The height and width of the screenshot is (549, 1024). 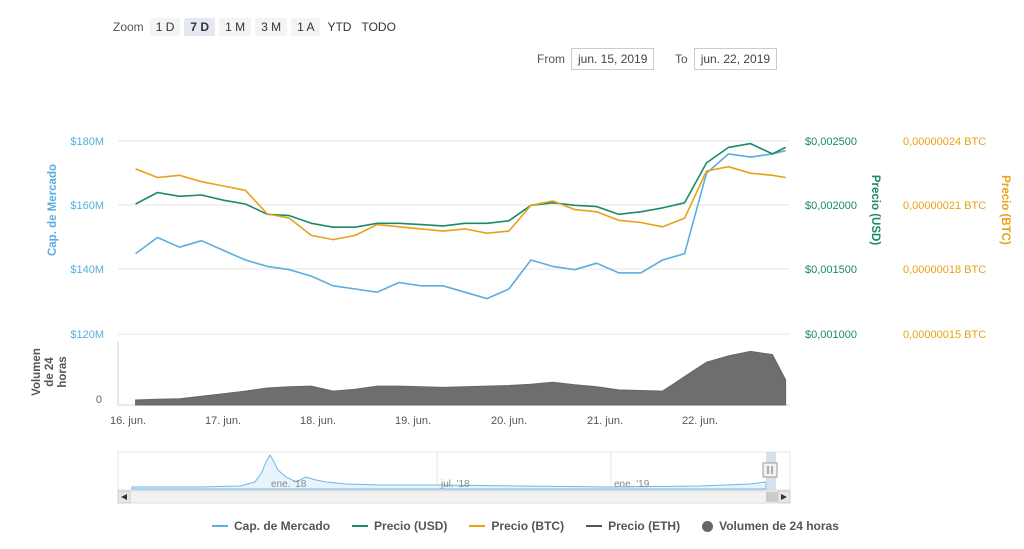 I want to click on legend-label: Volumen de 24 horas, so click(x=779, y=526).